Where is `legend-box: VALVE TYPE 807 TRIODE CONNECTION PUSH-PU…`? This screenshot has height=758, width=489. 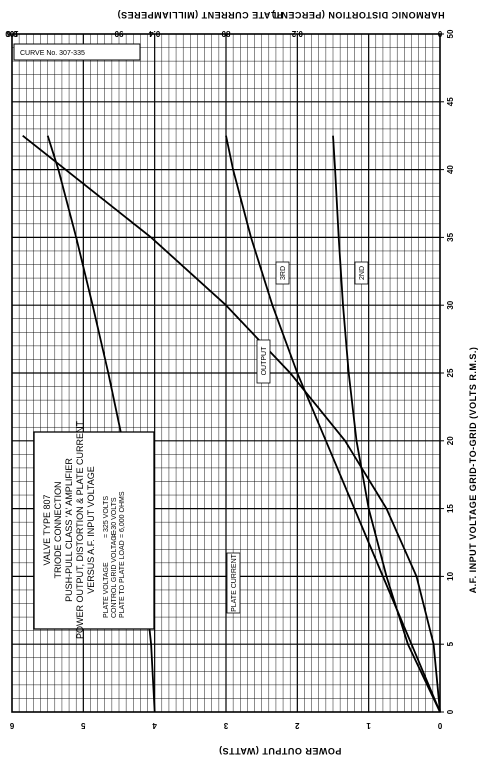
legend-box: VALVE TYPE 807 TRIODE CONNECTION PUSH-PU… is located at coordinates (94, 529).